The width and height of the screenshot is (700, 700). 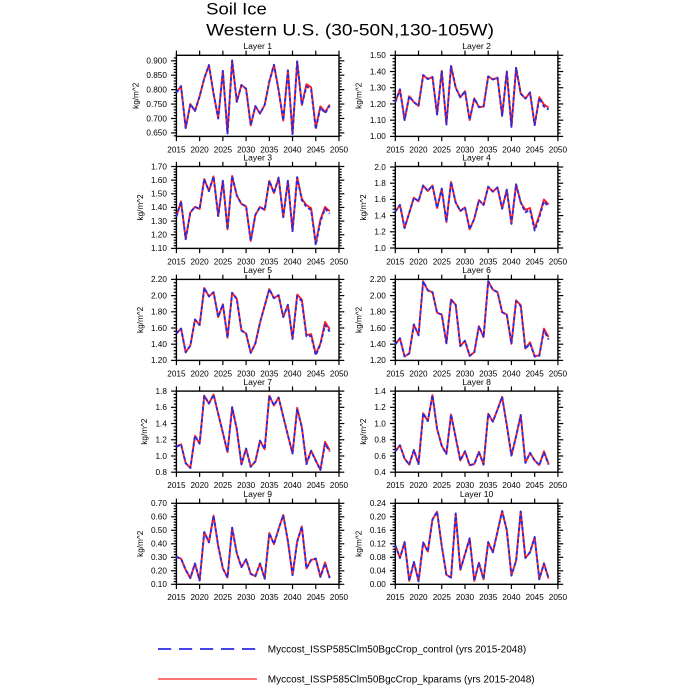 I want to click on svg-text: 0.16, so click(x=378, y=530).